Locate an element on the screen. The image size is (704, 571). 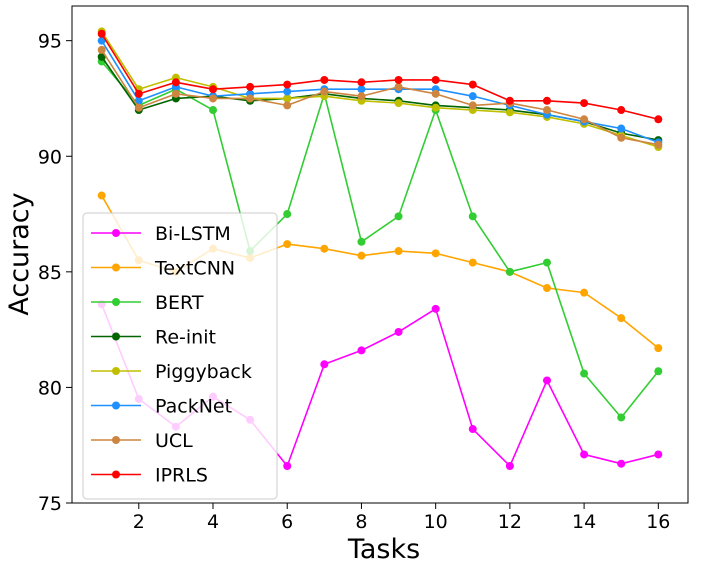
series-re-init is located at coordinates (380, 98).